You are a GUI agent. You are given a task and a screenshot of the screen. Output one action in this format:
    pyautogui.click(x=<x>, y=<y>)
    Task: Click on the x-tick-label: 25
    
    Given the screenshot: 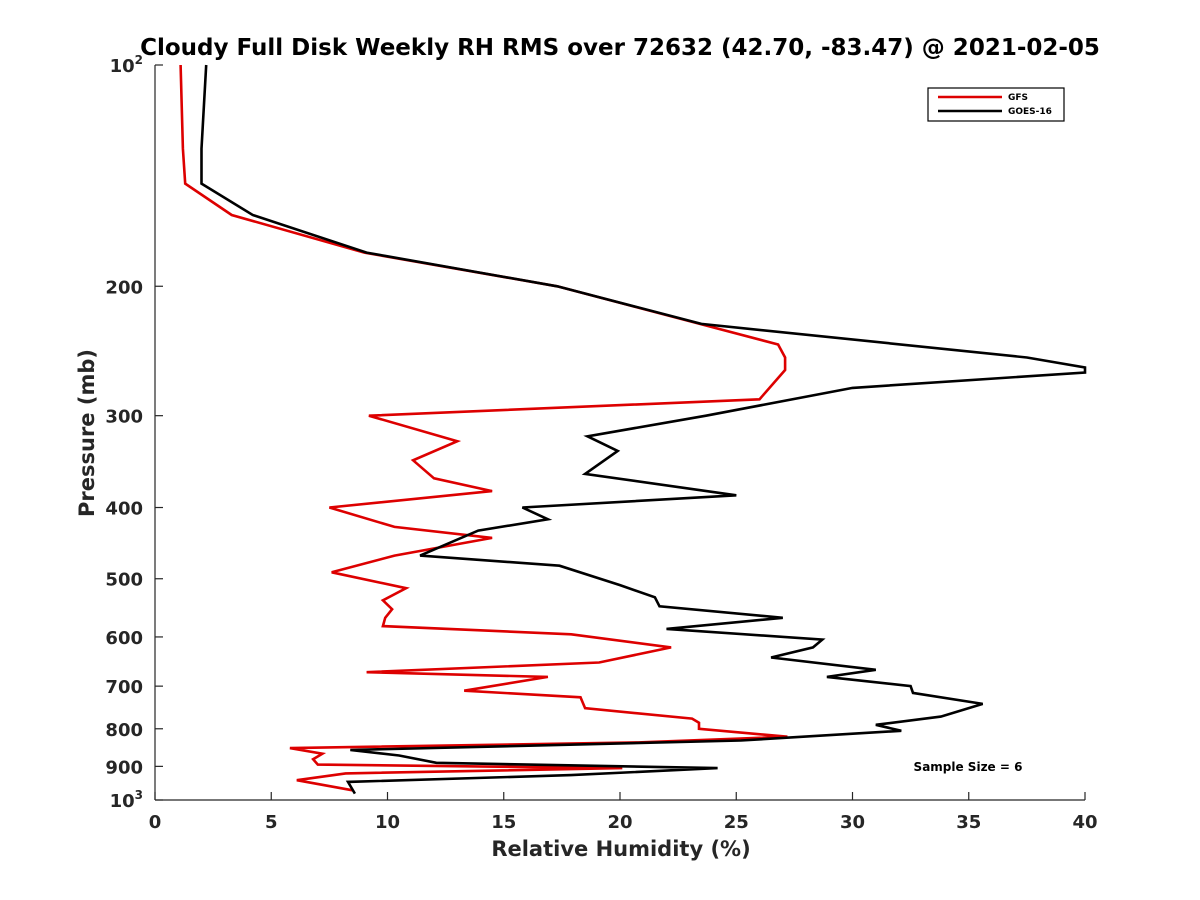 What is the action you would take?
    pyautogui.click(x=736, y=822)
    